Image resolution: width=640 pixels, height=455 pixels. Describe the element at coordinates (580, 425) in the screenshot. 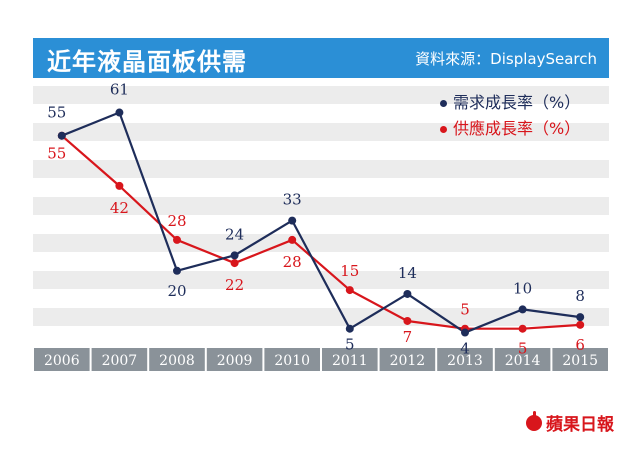

I see `brand-name: 蘋果日報` at that location.